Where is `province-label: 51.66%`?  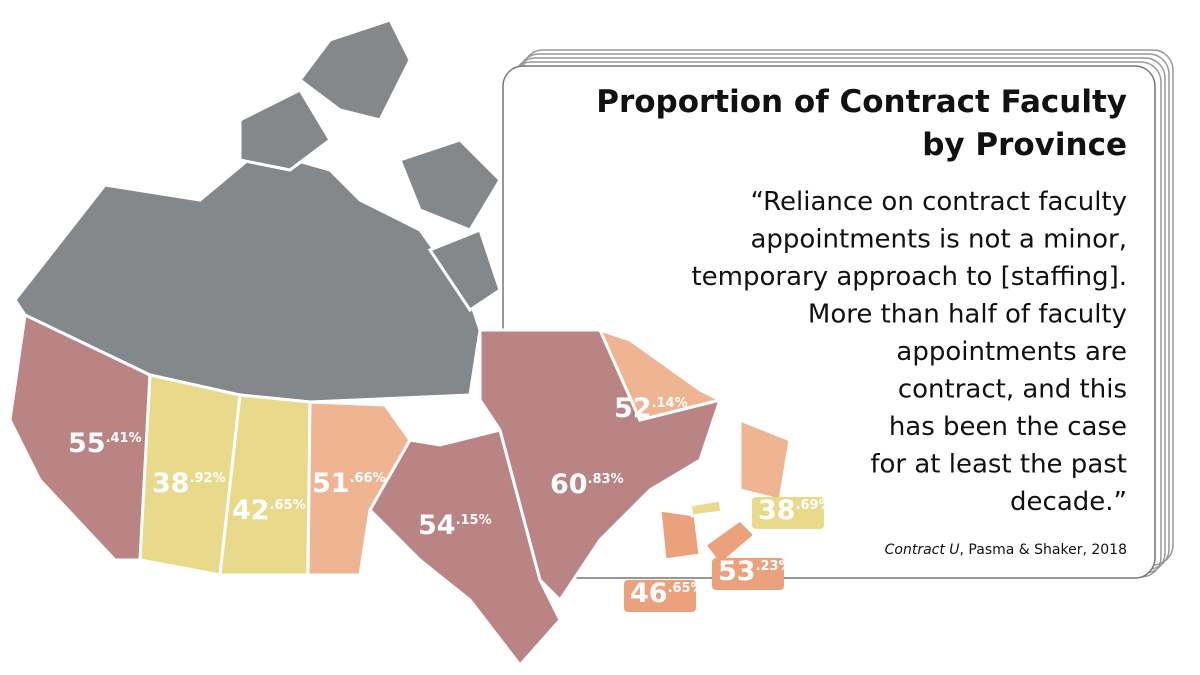 province-label: 51.66% is located at coordinates (349, 483).